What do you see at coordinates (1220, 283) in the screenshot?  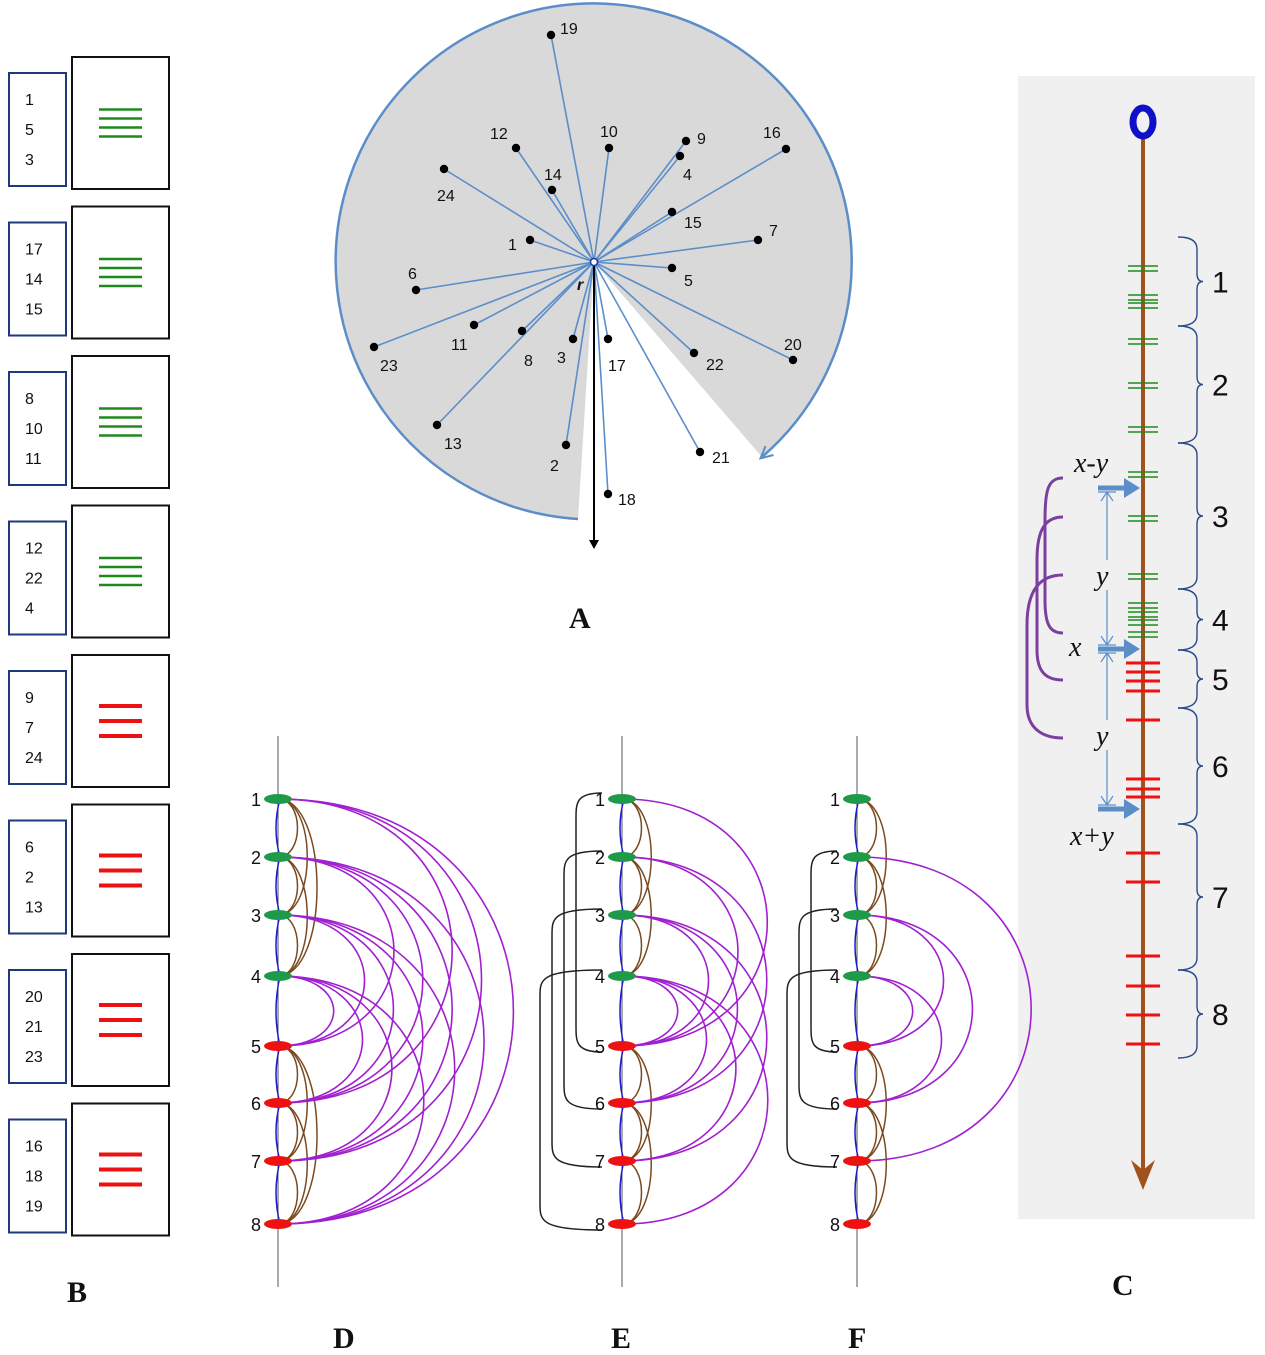 I see `level-label: 1` at bounding box center [1220, 283].